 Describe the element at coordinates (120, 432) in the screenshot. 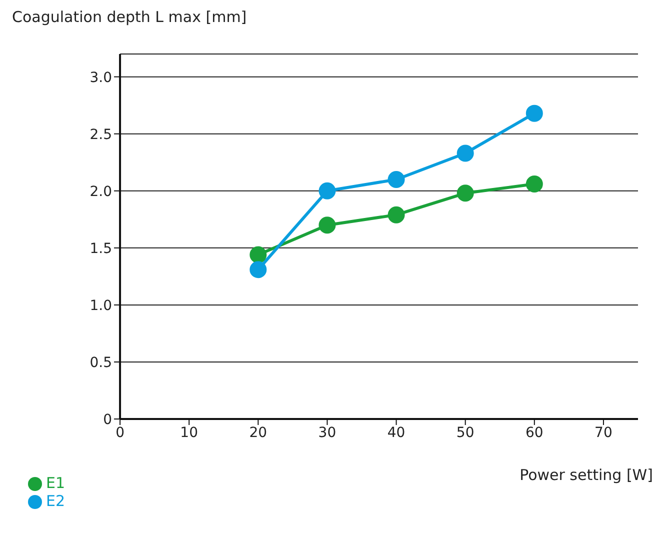

I see `x-tick-label: 0` at that location.